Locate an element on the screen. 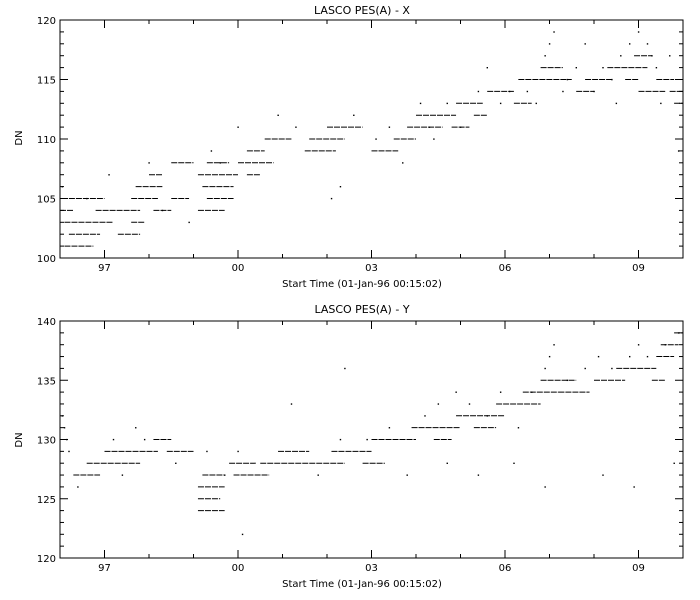 The width and height of the screenshot is (700, 600). chart-x-xlabel: Start Time (01-Jan-96 00:15:02) is located at coordinates (362, 284).